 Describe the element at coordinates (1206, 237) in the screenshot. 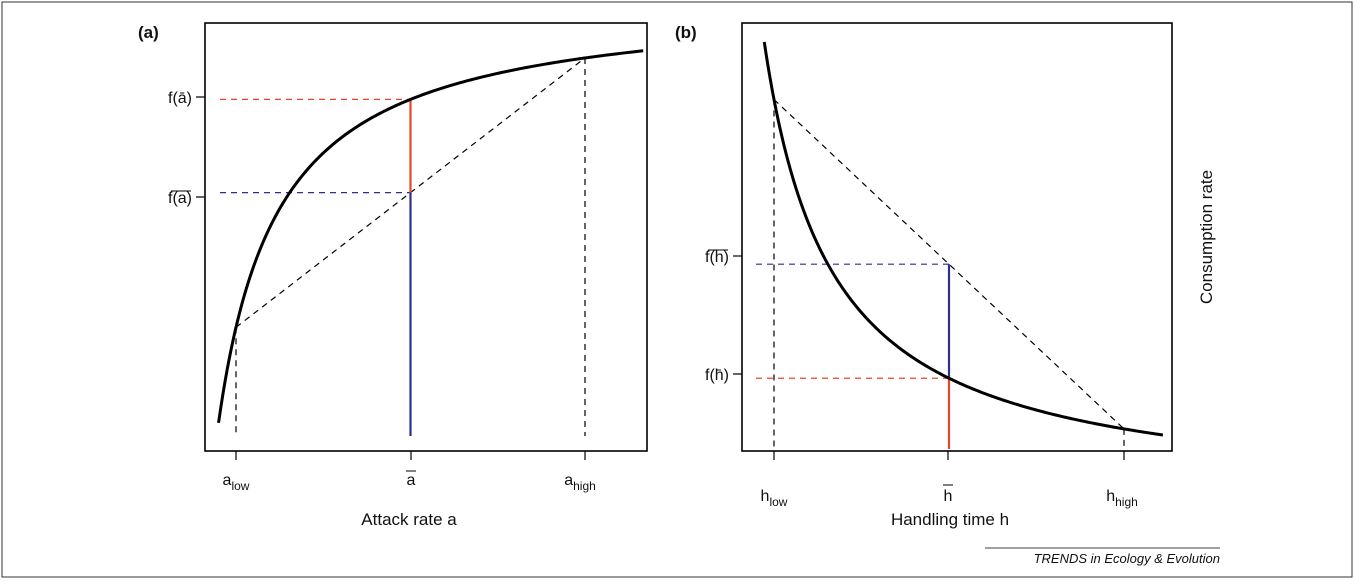

I see `panel-b-ylabel: Consumption rate` at that location.